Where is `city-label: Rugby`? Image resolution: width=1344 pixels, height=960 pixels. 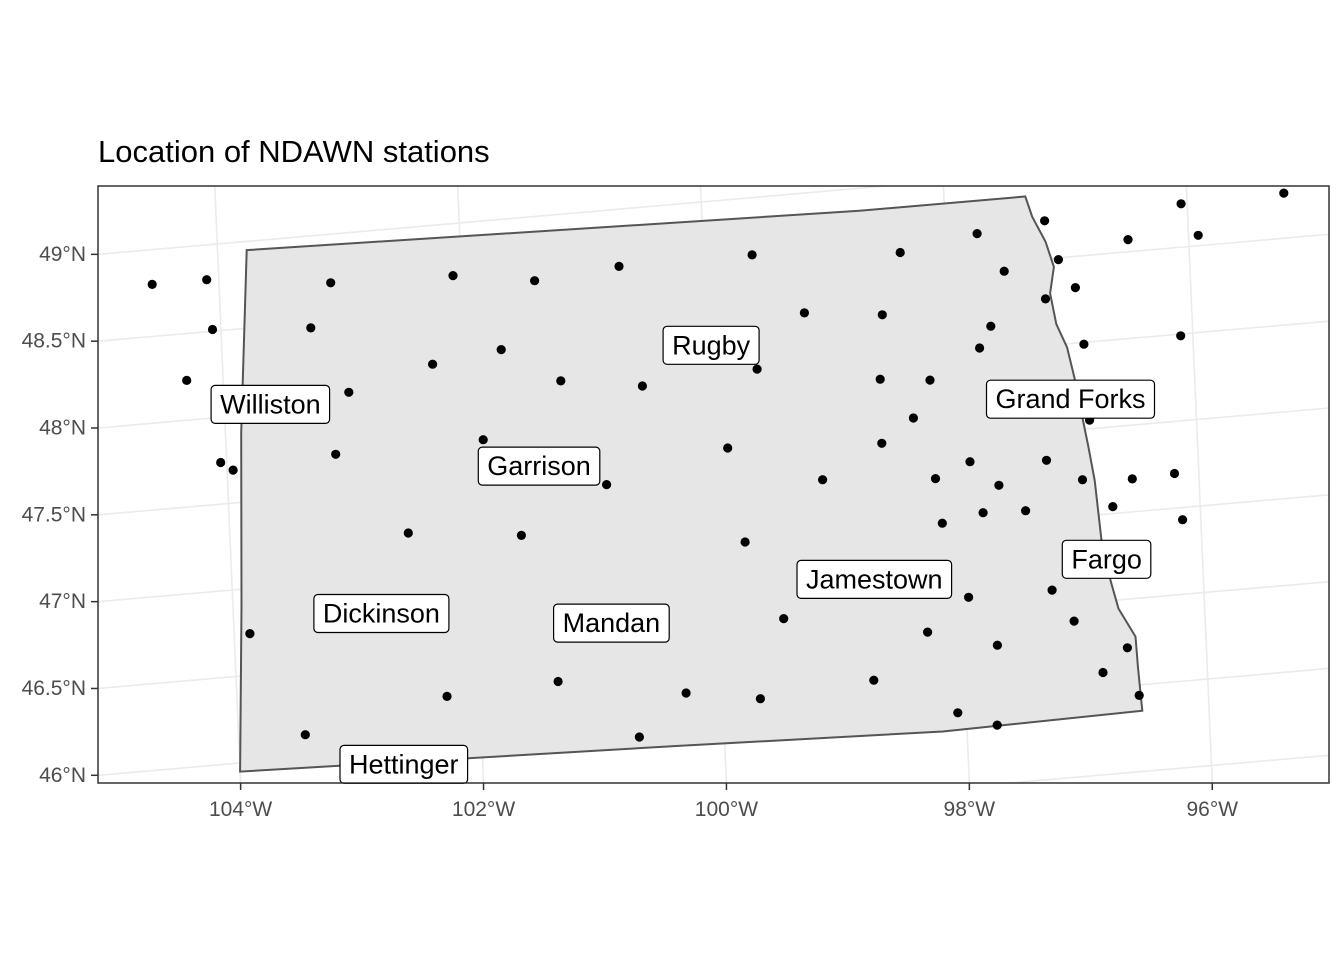 city-label: Rugby is located at coordinates (711, 345).